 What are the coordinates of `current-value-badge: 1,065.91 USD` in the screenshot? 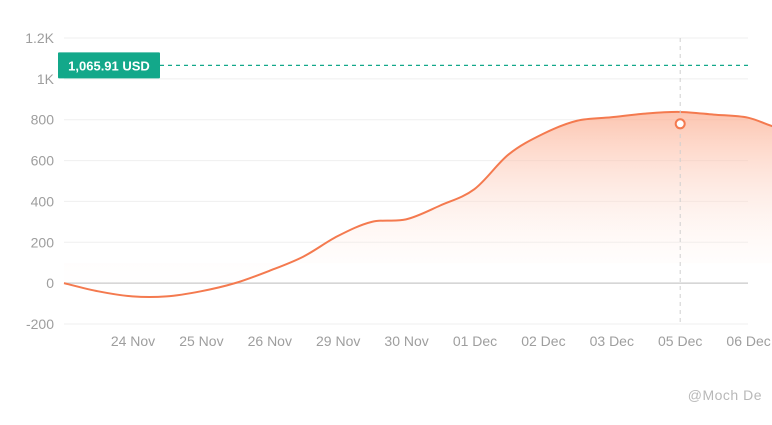 It's located at (109, 65).